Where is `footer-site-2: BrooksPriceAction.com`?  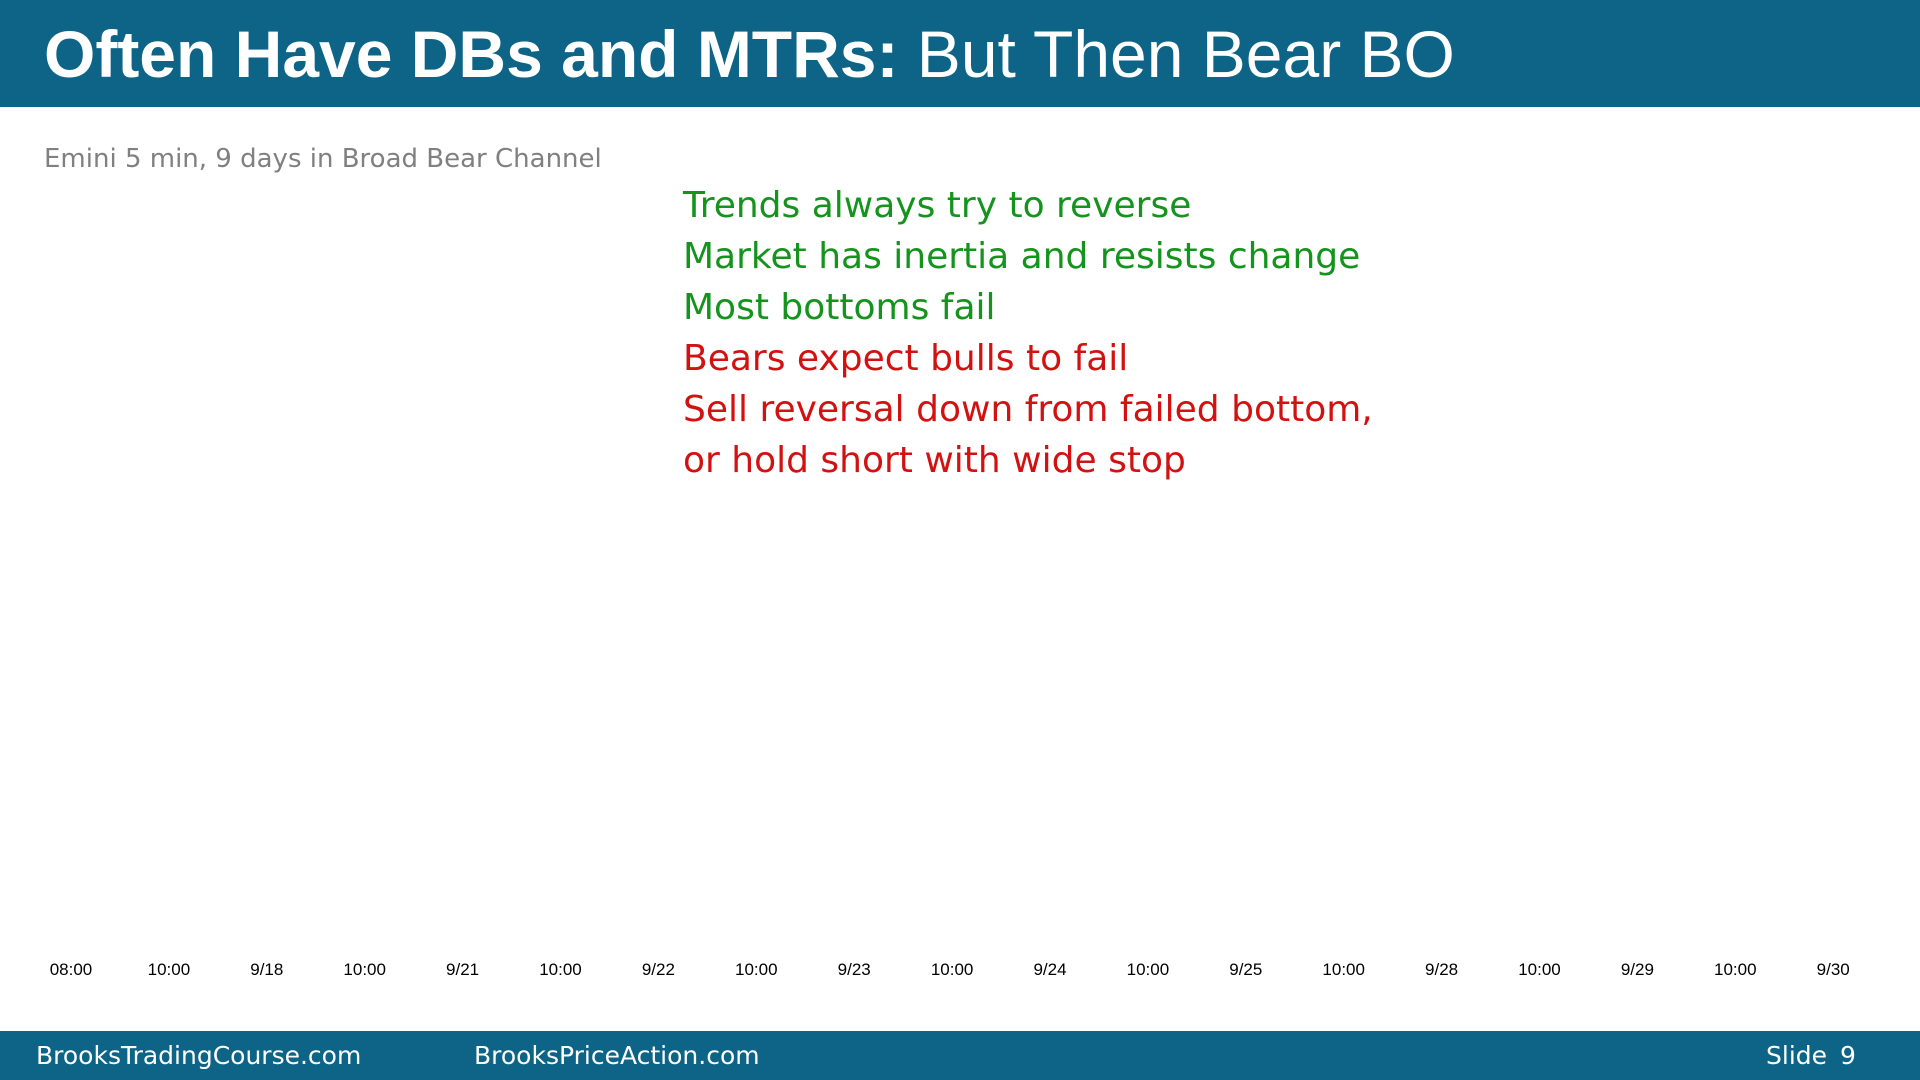
footer-site-2: BrooksPriceAction.com is located at coordinates (617, 1055).